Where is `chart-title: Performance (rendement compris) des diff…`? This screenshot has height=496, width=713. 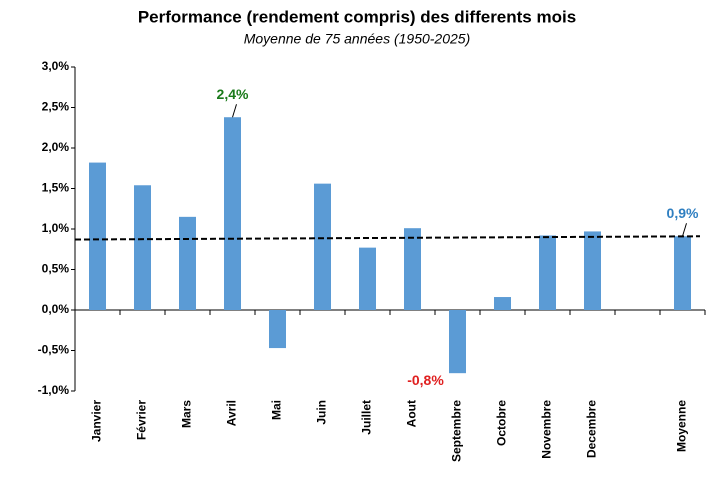 chart-title: Performance (rendement compris) des diff… is located at coordinates (357, 16).